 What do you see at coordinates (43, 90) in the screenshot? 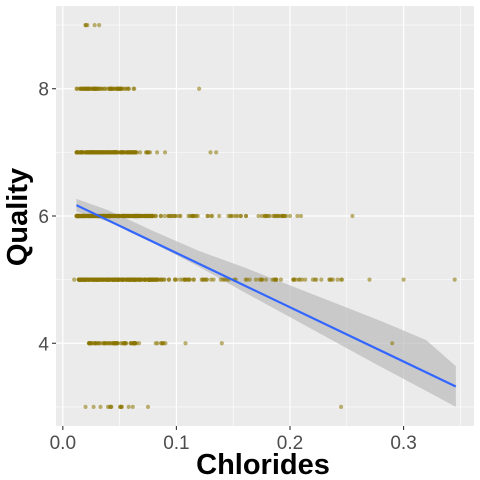
I see `y-tick-label: 8` at bounding box center [43, 90].